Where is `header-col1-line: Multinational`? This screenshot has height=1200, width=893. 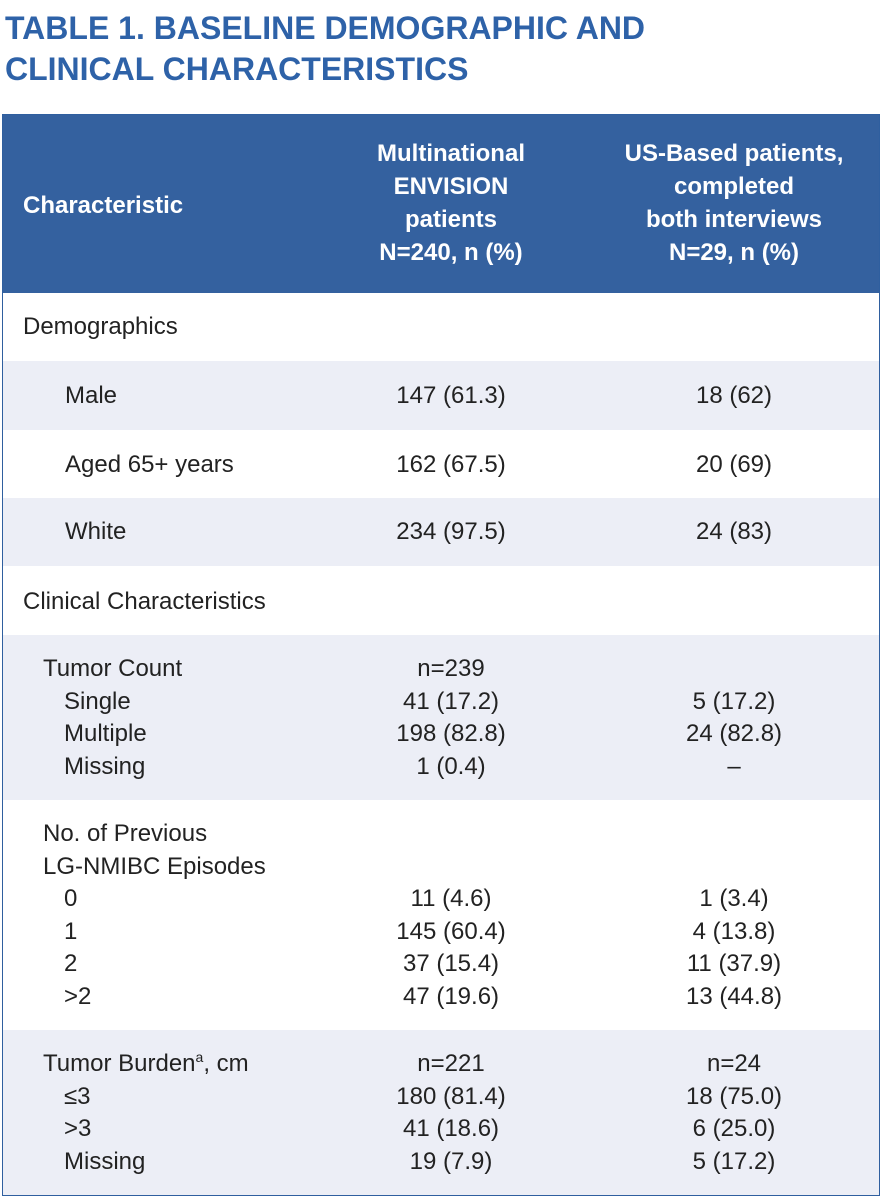 header-col1-line: Multinational is located at coordinates (451, 153).